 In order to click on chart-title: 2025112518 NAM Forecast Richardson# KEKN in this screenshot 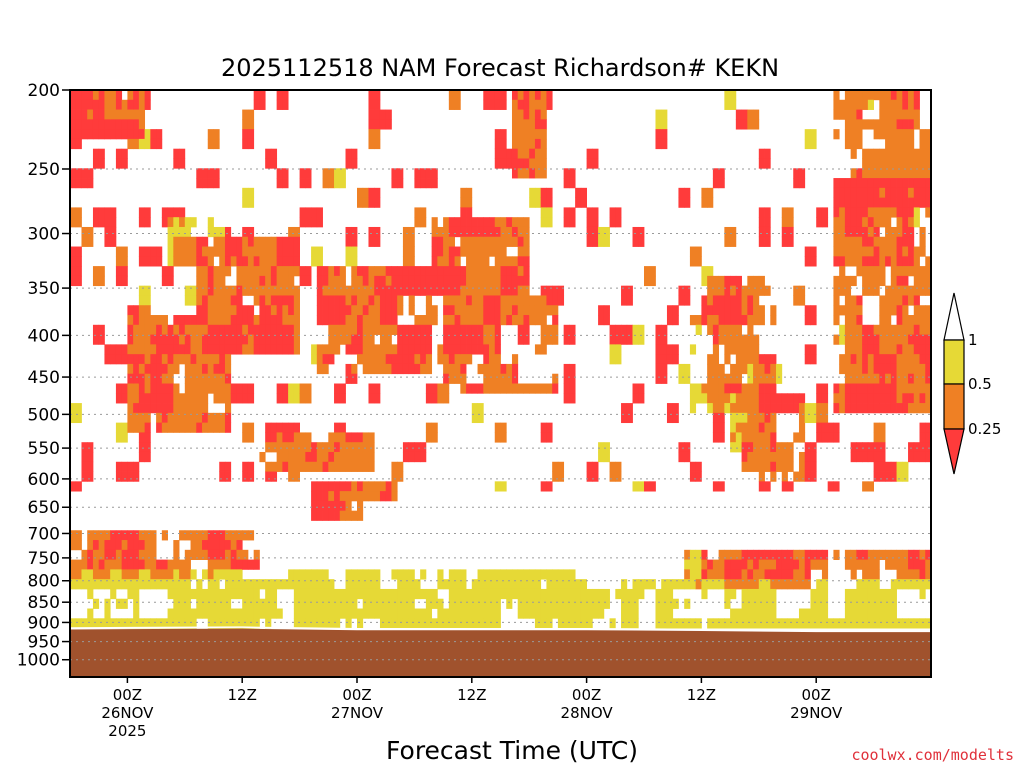, I will do `click(500, 68)`.